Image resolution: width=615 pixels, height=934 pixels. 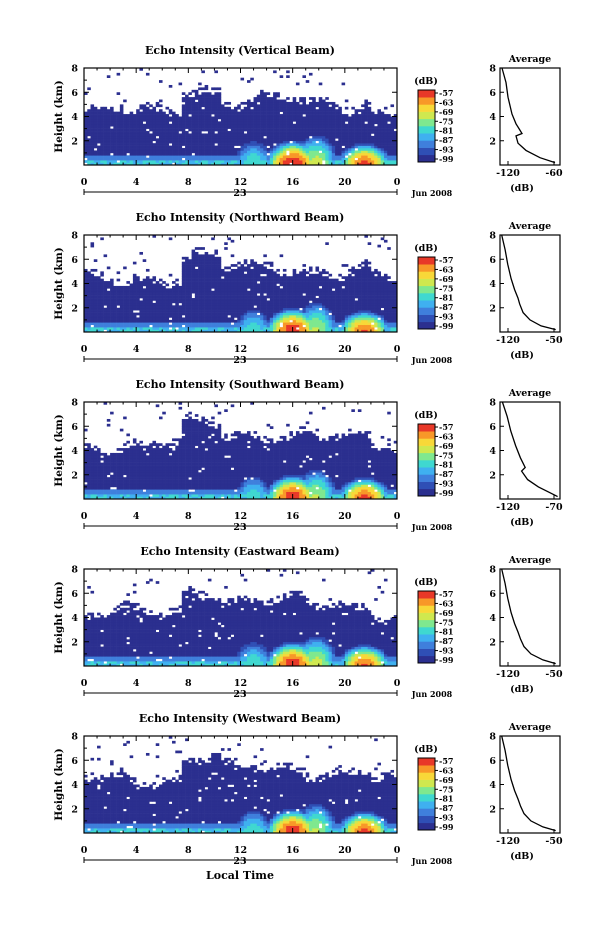 What do you see at coordinates (446, 326) in the screenshot?
I see `colorbar-tick-label: -99` at bounding box center [446, 326].